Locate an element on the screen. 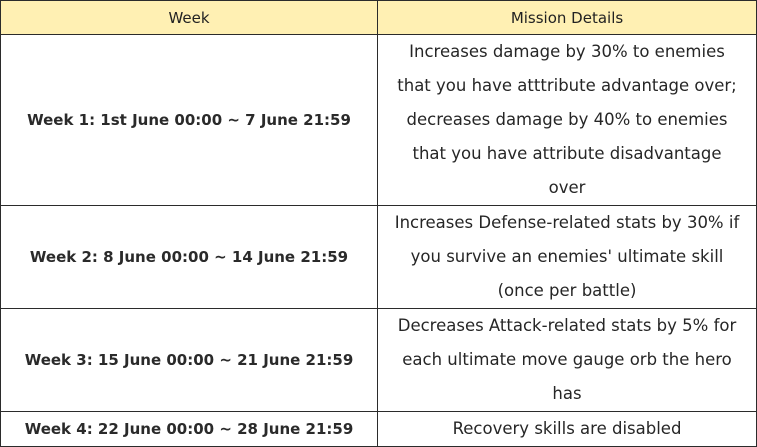 Image resolution: width=757 pixels, height=447 pixels. header-row: Week Mission Details is located at coordinates (378, 17).